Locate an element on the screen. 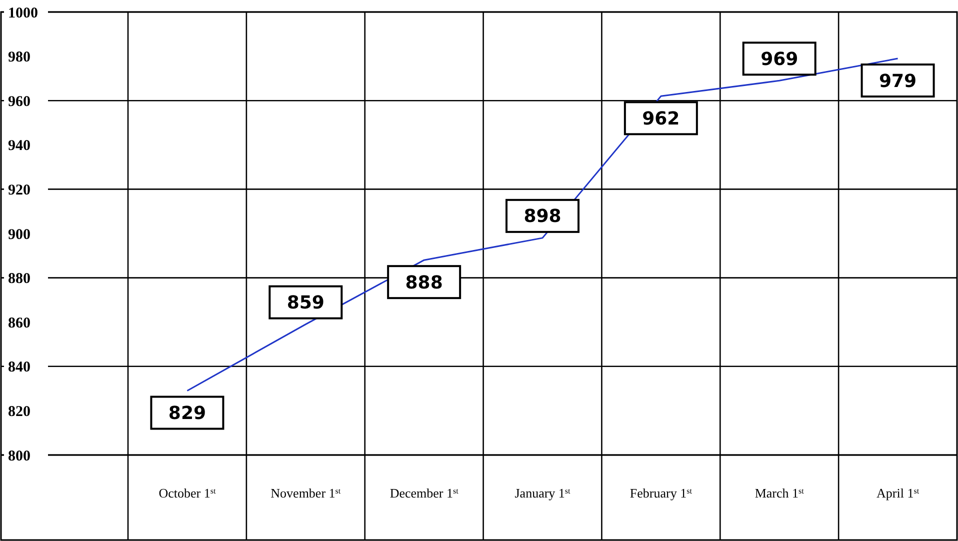 The height and width of the screenshot is (541, 958). x-tick-label: December 1$^{st}$ is located at coordinates (425, 493).